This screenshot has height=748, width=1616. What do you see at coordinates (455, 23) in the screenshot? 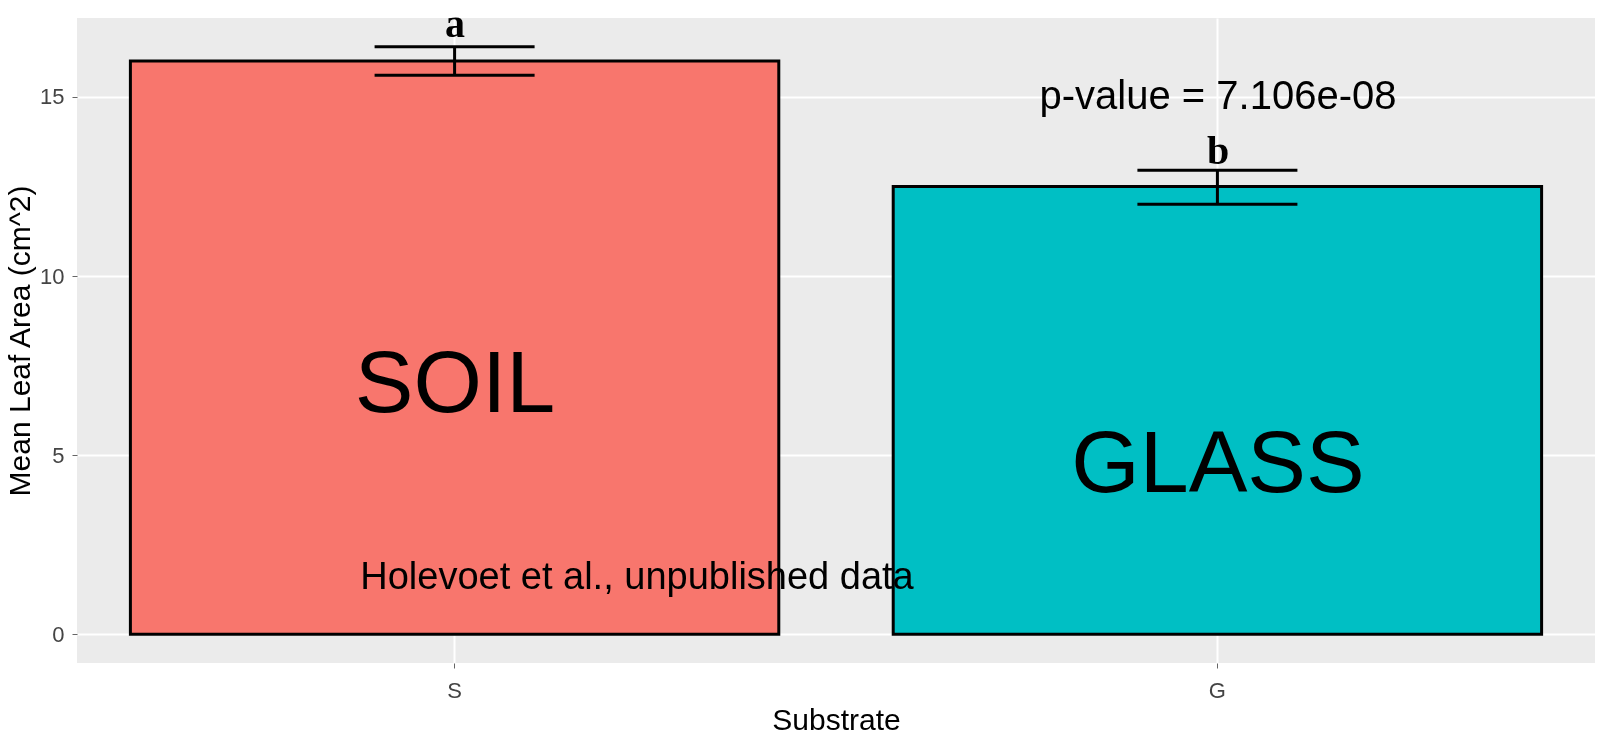
I see `annotation: a` at bounding box center [455, 23].